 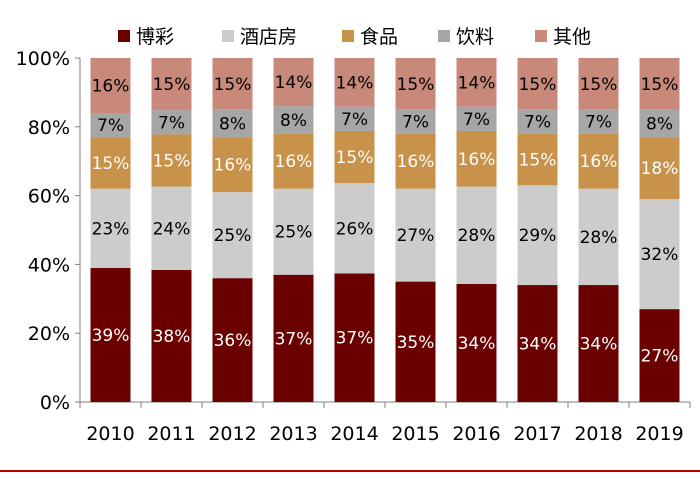 I want to click on data-label: 39%, so click(x=111, y=336).